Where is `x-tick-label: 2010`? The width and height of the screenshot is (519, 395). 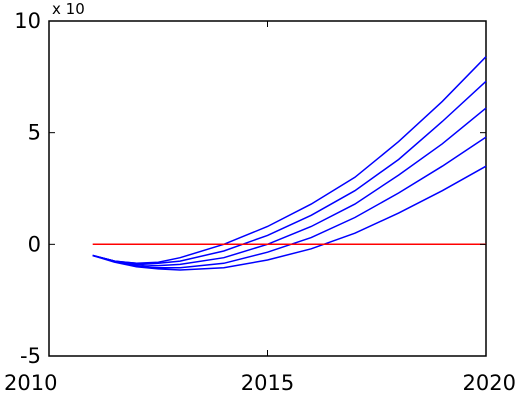 x-tick-label: 2010 is located at coordinates (30, 383).